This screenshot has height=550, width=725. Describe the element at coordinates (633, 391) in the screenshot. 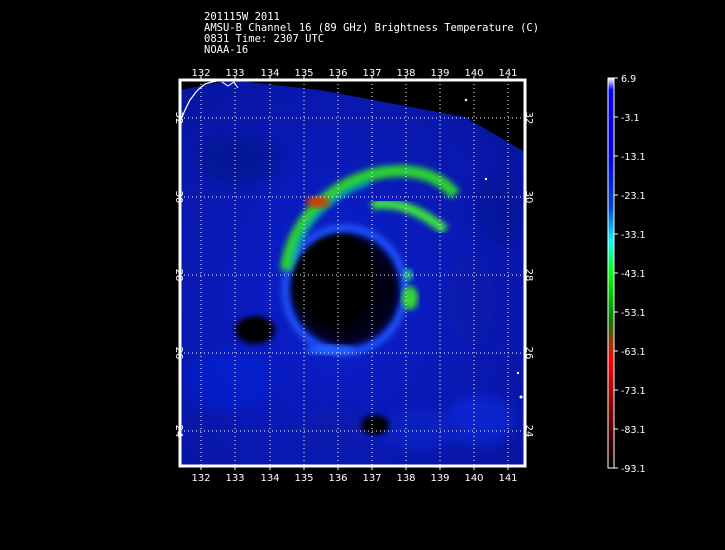

I see `colorbar-label: -73.1` at that location.